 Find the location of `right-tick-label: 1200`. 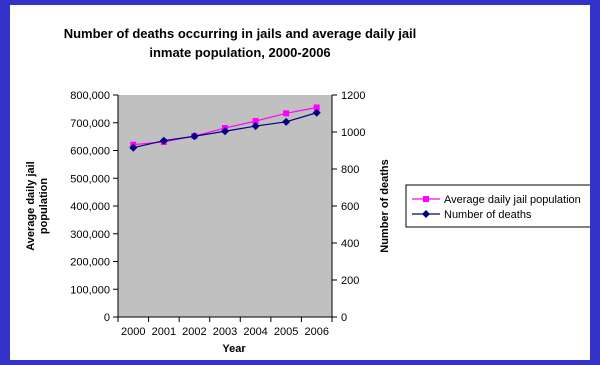

right-tick-label: 1200 is located at coordinates (353, 96).